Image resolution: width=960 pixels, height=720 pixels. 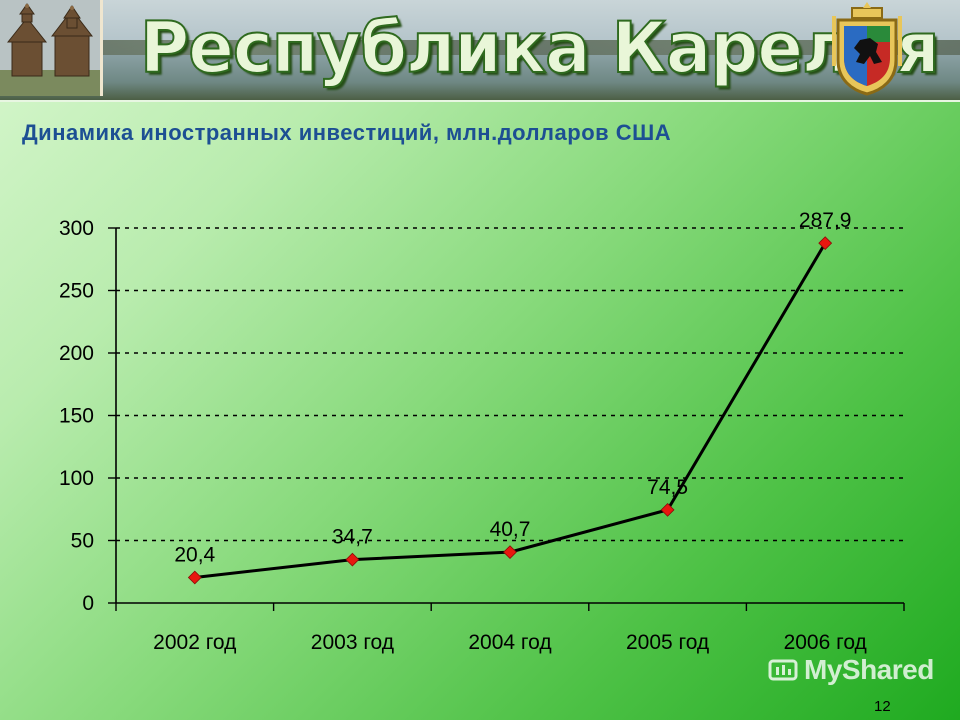 I want to click on x-tick-label: 2005 год, so click(x=667, y=642).